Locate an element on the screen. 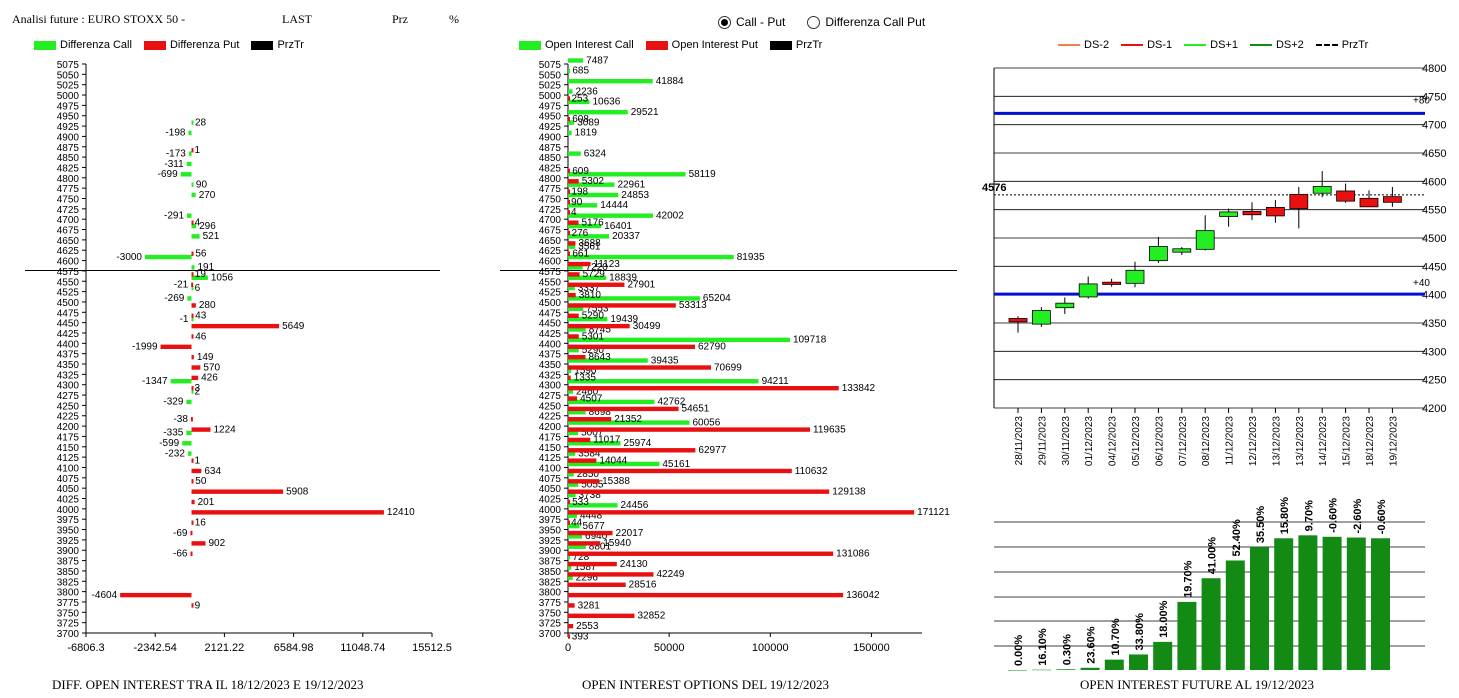 This screenshot has width=1459, height=698. bar-value-label: -66 is located at coordinates (180, 554).